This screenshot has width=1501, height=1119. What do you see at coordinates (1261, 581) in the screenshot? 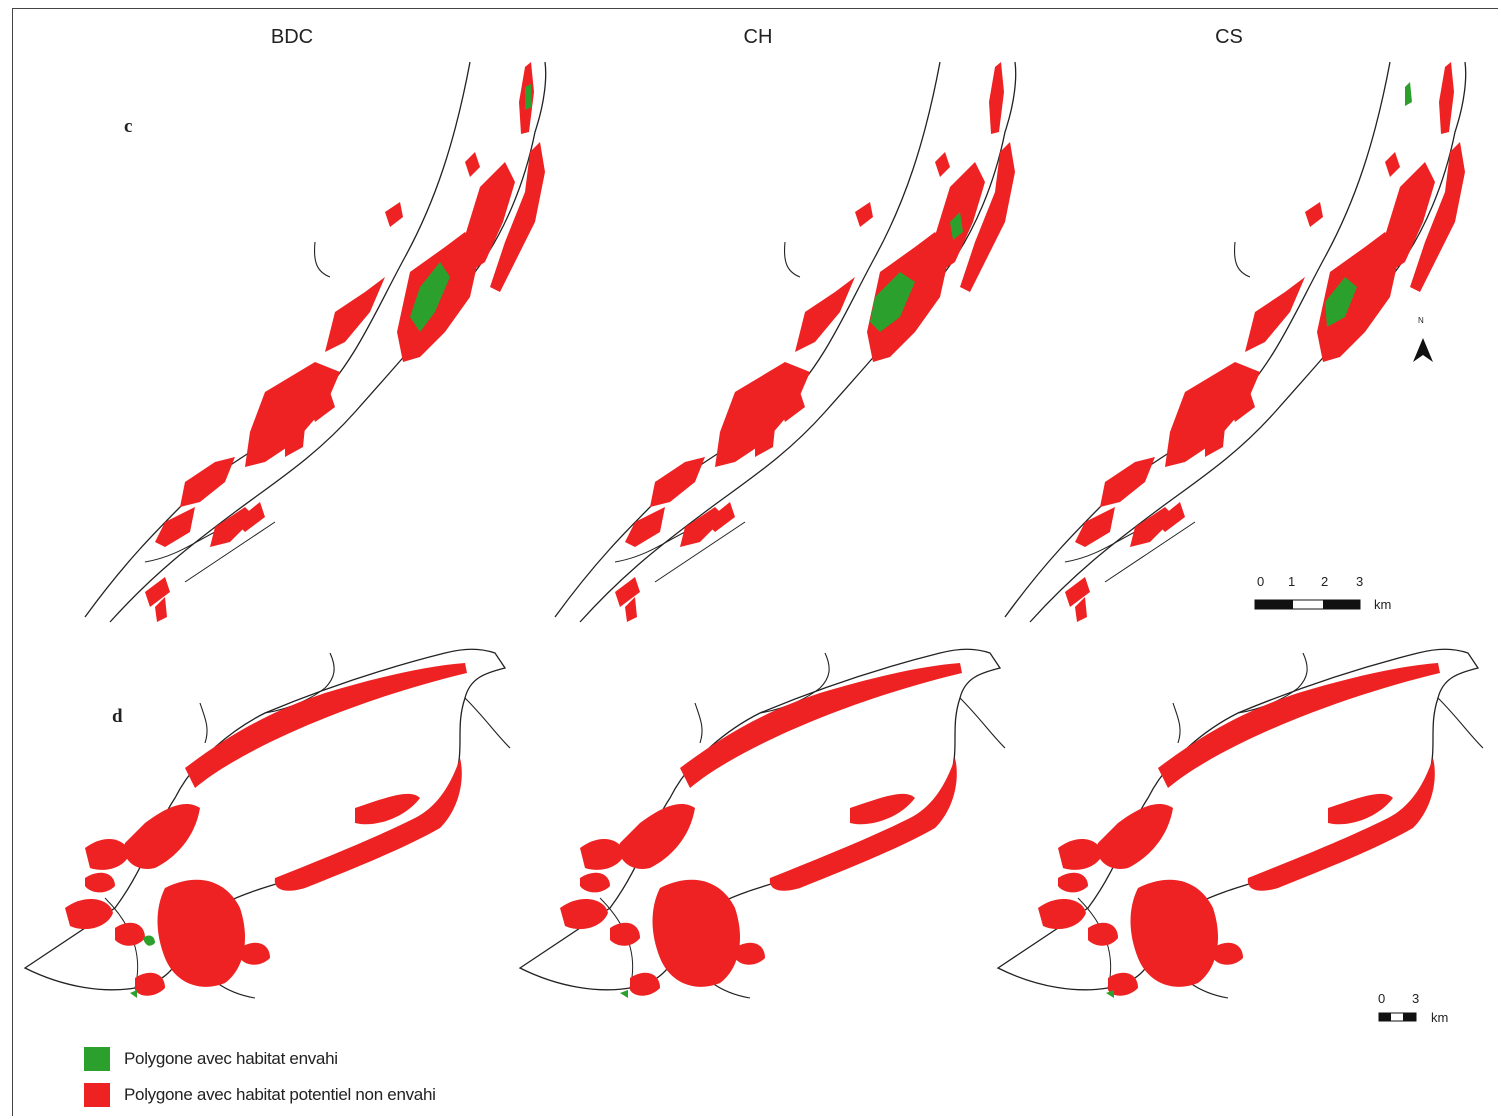
I see `scale-c-tick-0: 0` at bounding box center [1261, 581].